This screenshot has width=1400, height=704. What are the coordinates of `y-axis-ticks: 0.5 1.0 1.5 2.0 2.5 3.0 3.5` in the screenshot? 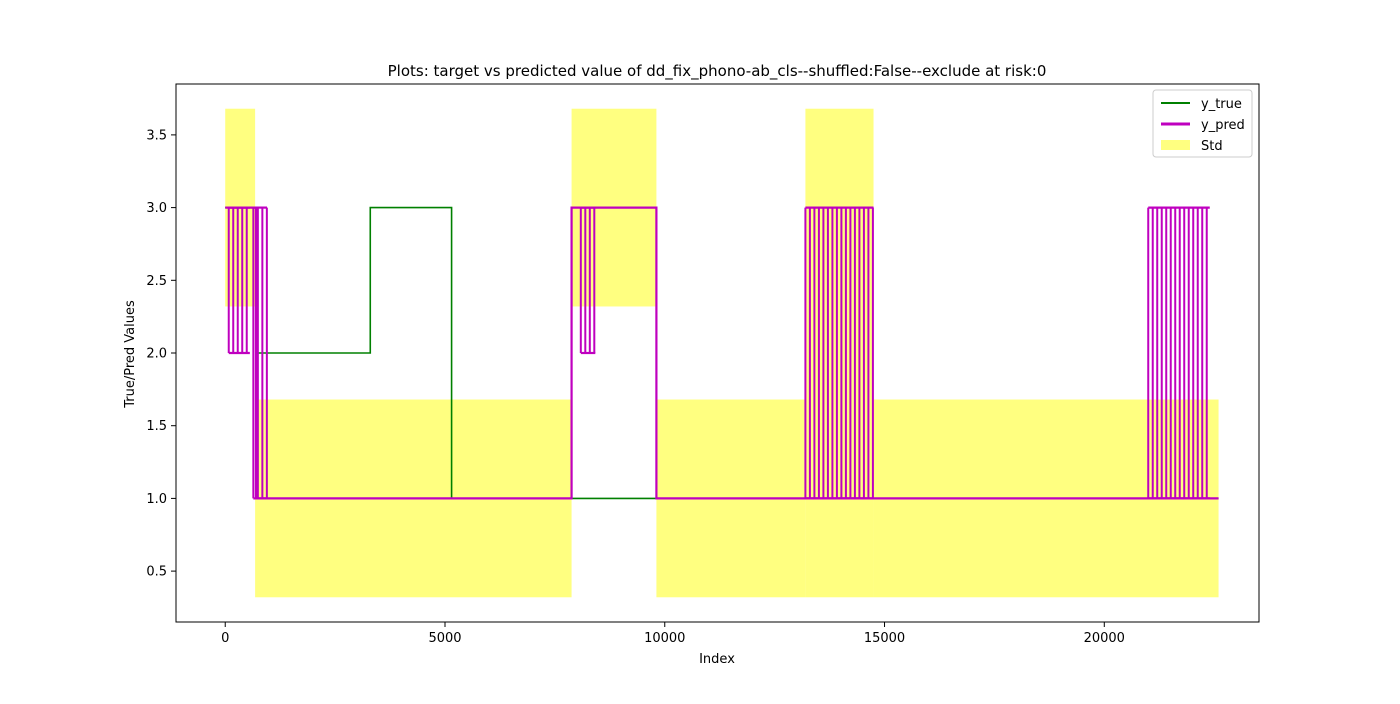 It's located at (161, 354).